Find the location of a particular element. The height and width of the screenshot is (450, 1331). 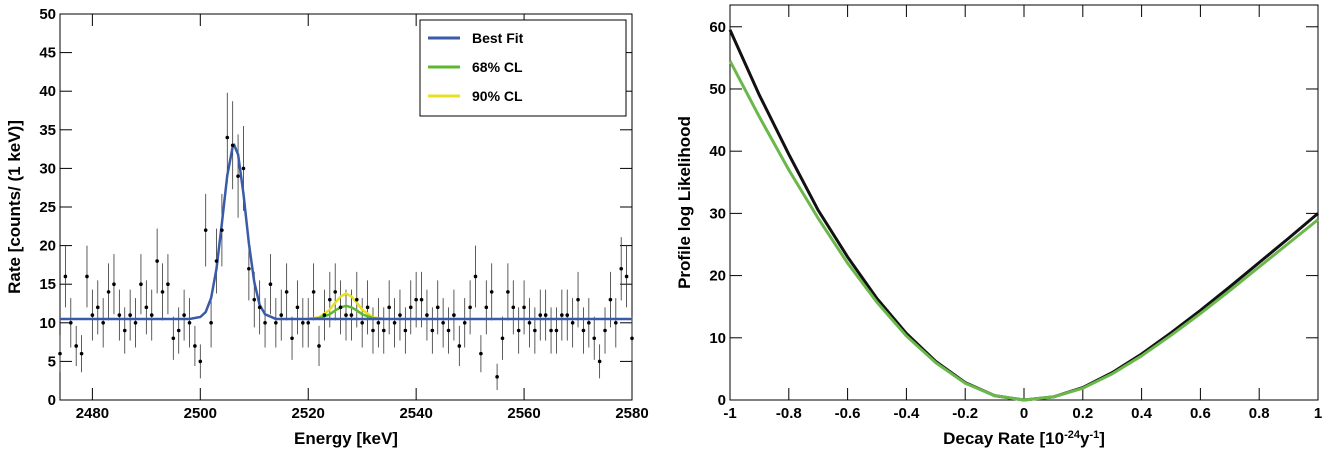

x-axis-title-part: Decay Rate [10 is located at coordinates (1003, 438).